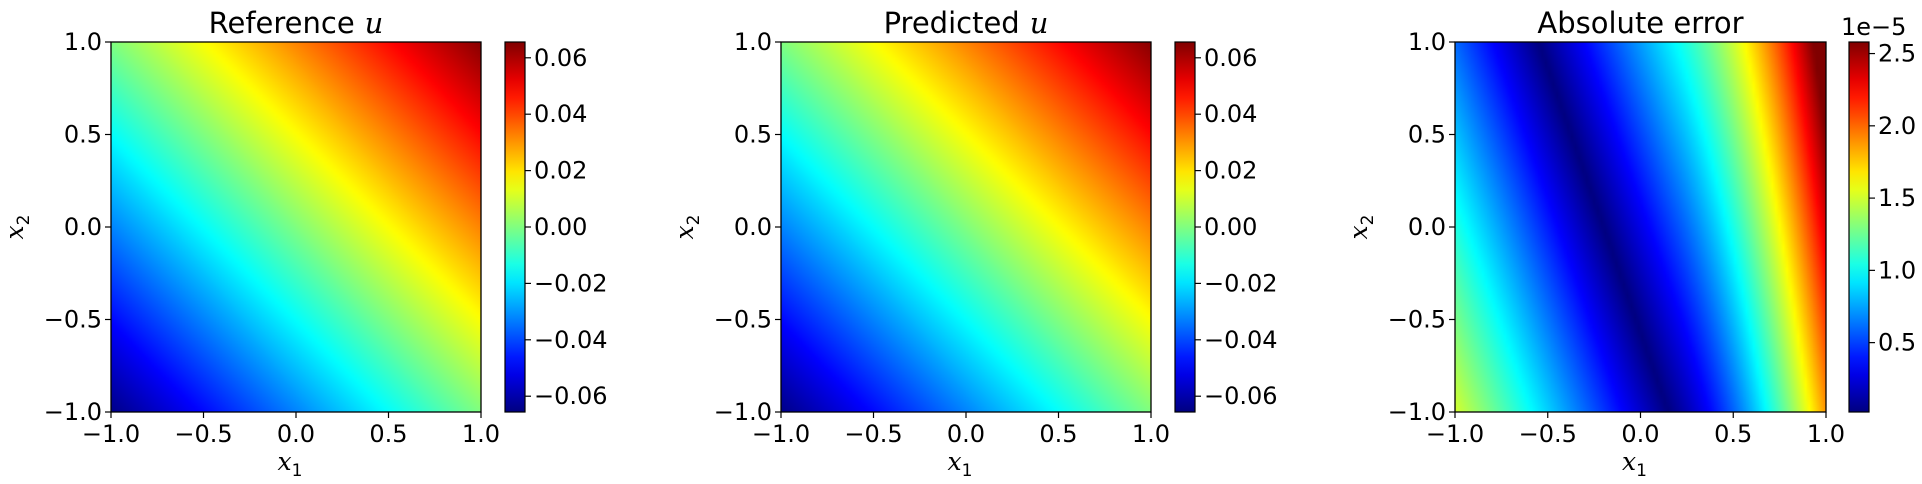 The width and height of the screenshot is (1922, 484). What do you see at coordinates (1897, 270) in the screenshot?
I see `colorbar-tick-label: 1.0` at bounding box center [1897, 270].